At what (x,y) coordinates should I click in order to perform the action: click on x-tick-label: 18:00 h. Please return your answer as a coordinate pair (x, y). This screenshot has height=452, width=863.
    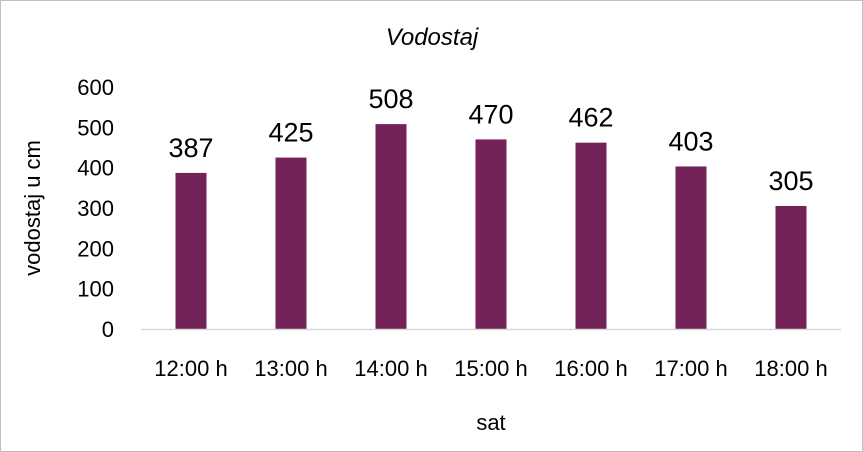
    Looking at the image, I should click on (790, 368).